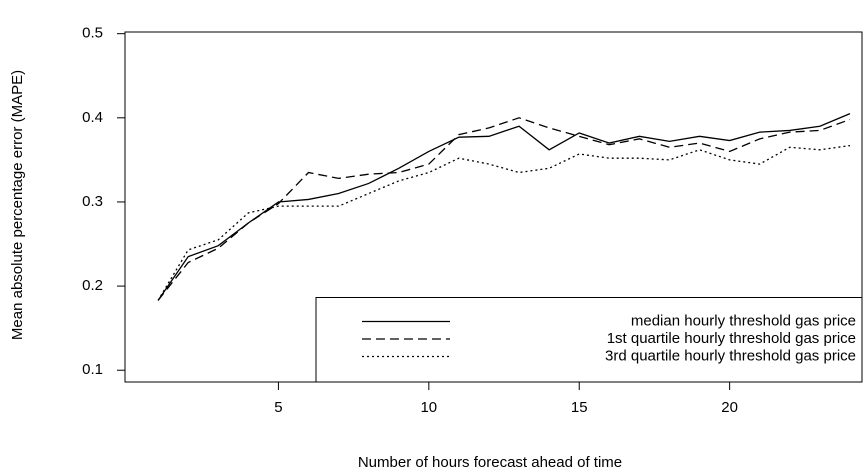  Describe the element at coordinates (92, 33) in the screenshot. I see `y-tick-label: 0.5` at that location.